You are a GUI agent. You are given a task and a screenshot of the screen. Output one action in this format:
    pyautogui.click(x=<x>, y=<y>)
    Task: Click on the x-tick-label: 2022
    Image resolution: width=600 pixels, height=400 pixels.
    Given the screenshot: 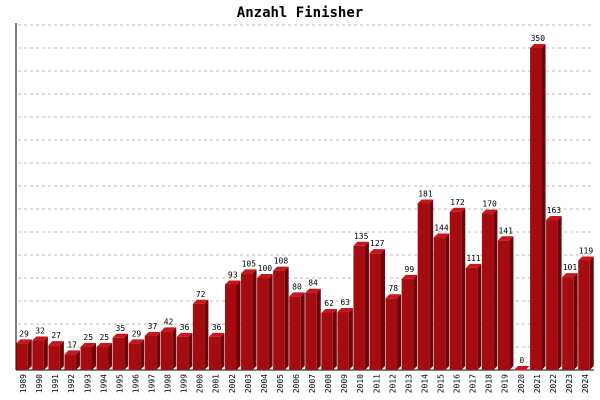 What is the action you would take?
    pyautogui.click(x=553, y=383)
    